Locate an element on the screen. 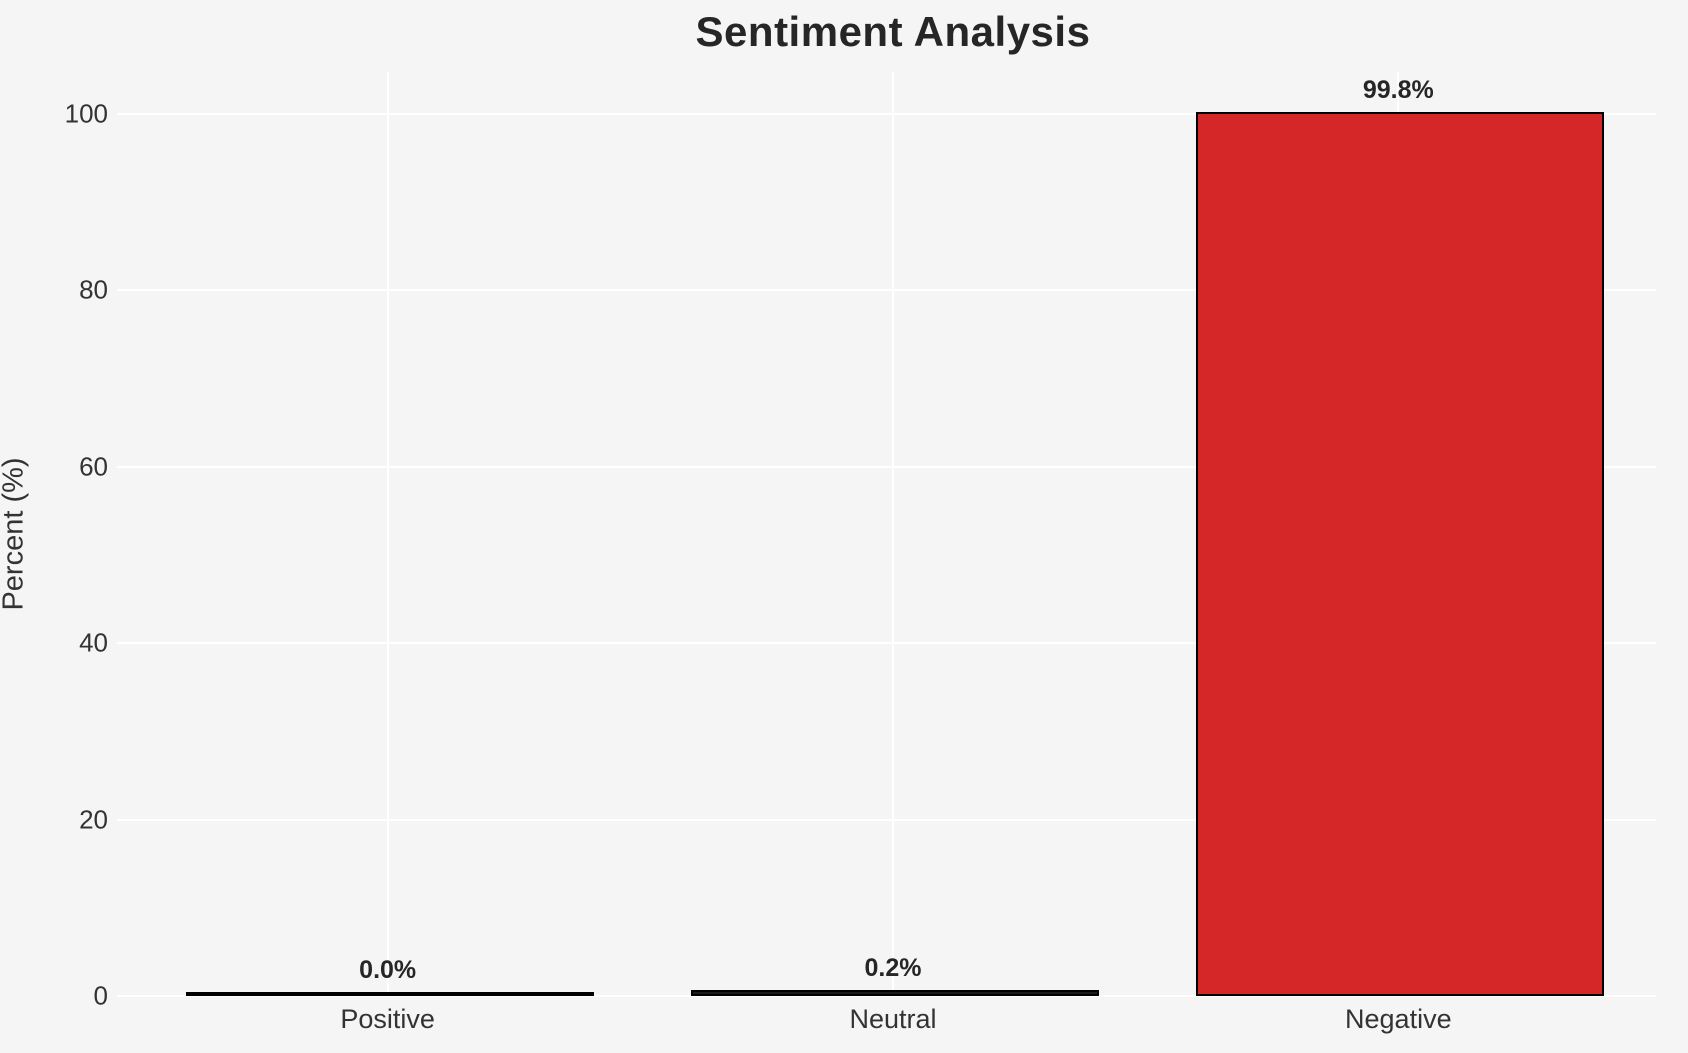 This screenshot has height=1053, width=1688. value-label-negative: 99.8% is located at coordinates (1398, 90).